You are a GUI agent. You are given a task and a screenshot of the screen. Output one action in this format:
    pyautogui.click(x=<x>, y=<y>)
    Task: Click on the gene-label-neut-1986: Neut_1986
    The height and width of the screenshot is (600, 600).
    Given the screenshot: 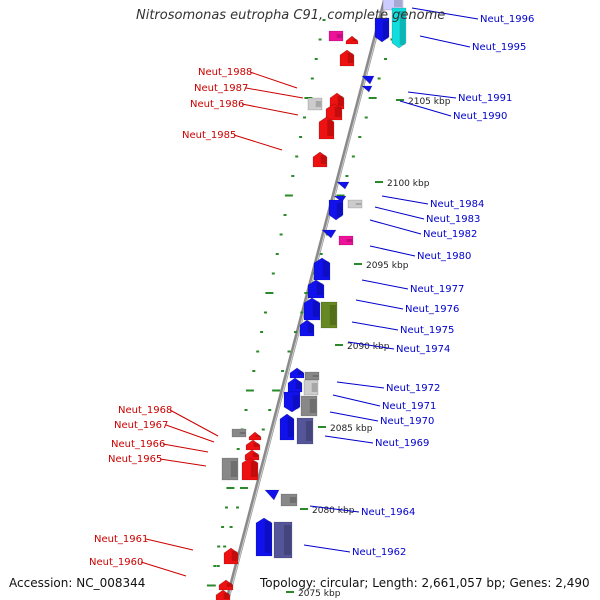 What is the action you would take?
    pyautogui.click(x=217, y=104)
    